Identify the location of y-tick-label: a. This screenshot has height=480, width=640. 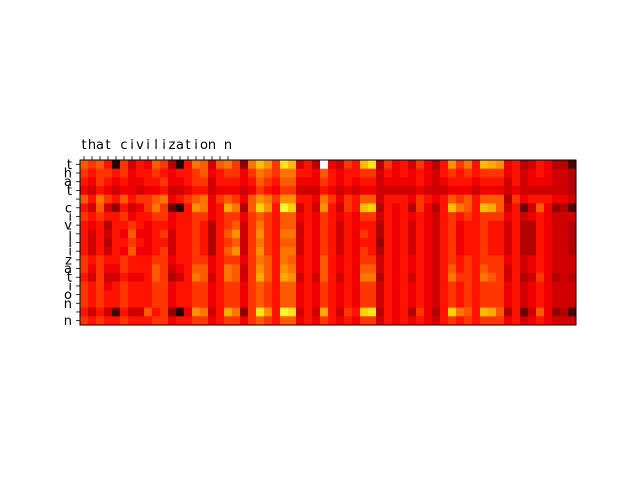
(68, 269).